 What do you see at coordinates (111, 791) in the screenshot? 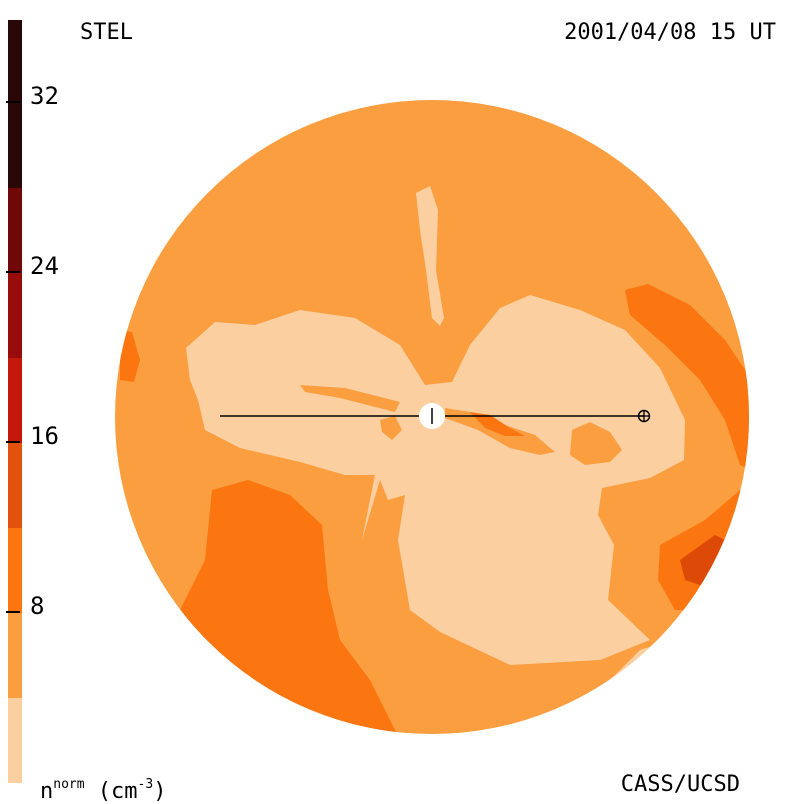
I see `units-open: (cm` at bounding box center [111, 791].